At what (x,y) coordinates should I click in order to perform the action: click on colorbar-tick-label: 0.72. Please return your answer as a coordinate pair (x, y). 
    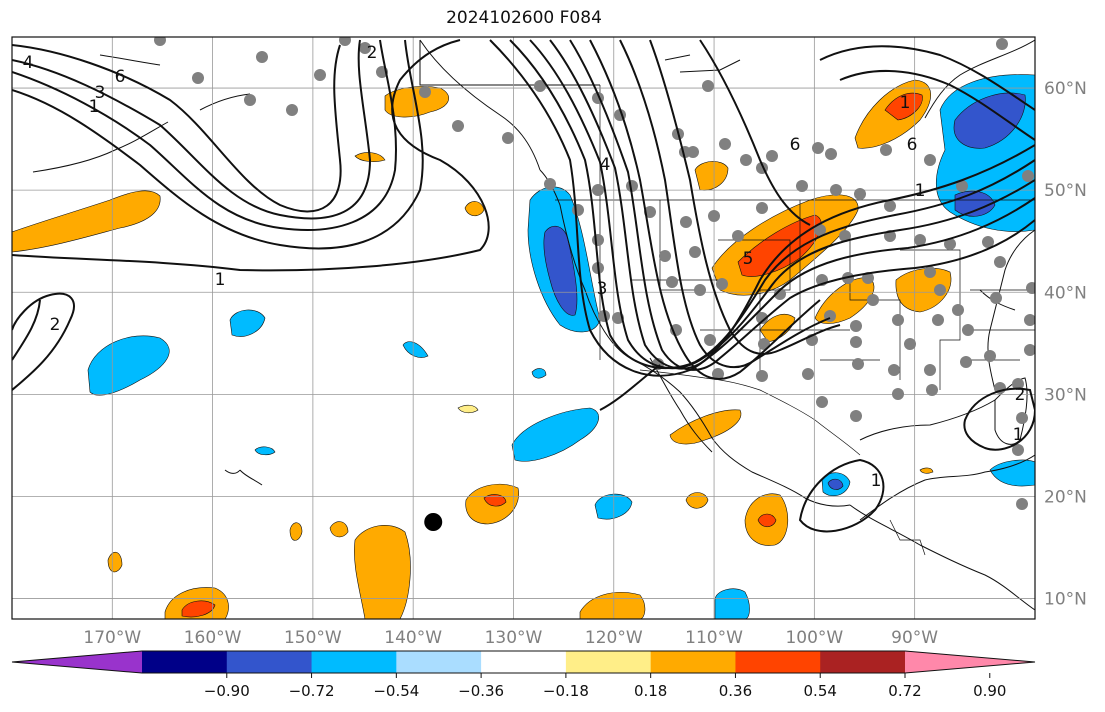
    Looking at the image, I should click on (904, 691).